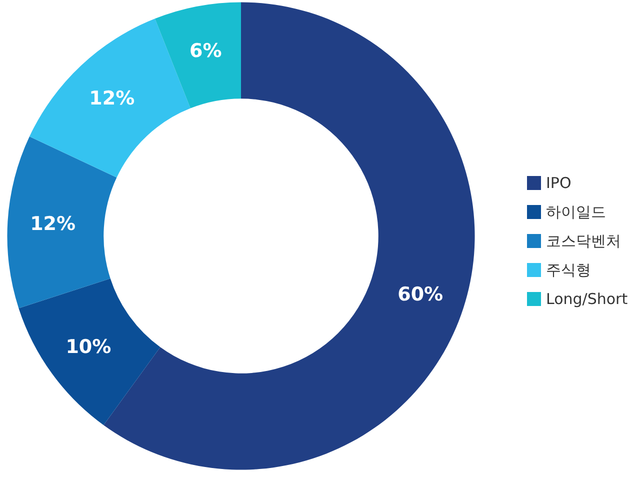 The image size is (636, 482). What do you see at coordinates (587, 299) in the screenshot?
I see `legend-label: Long/Short` at bounding box center [587, 299].